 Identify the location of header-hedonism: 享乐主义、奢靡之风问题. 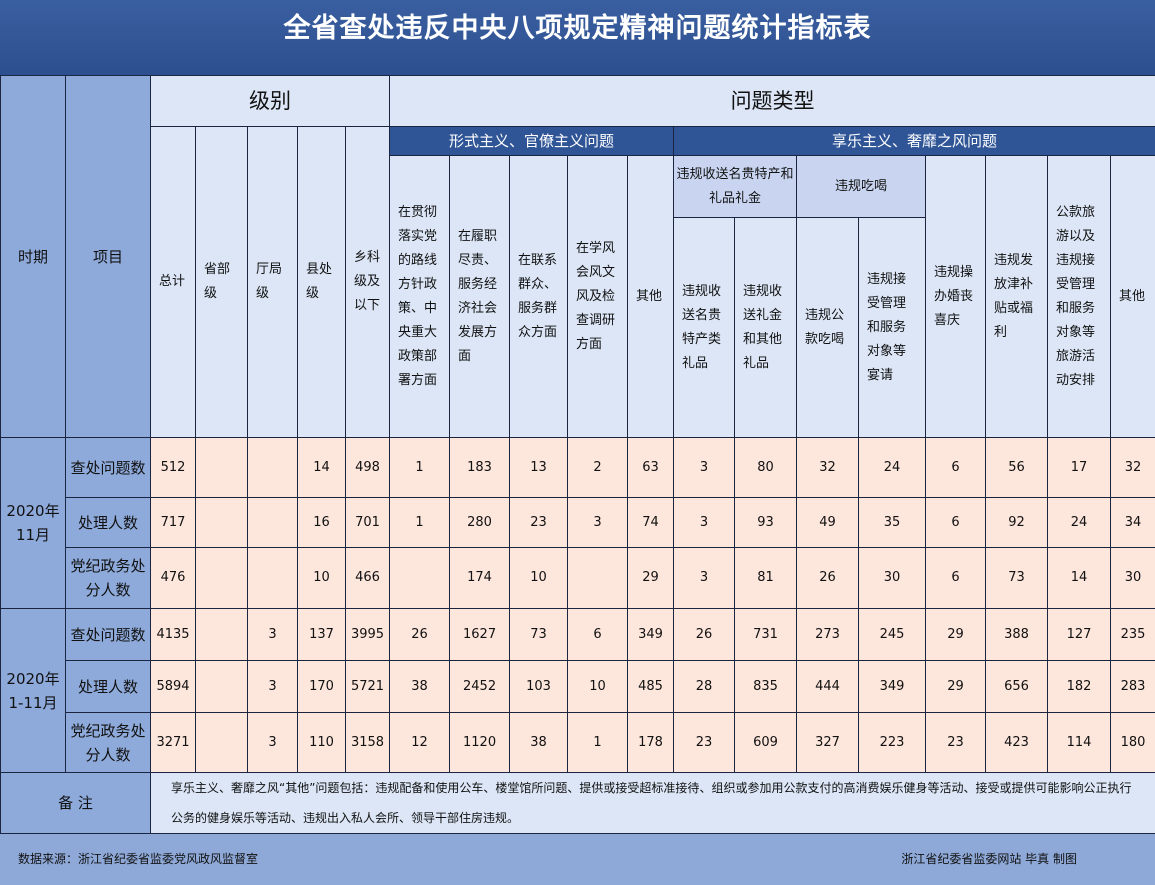
(914, 141).